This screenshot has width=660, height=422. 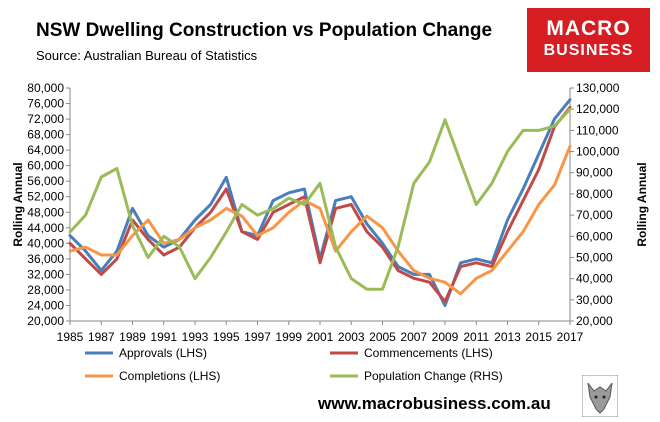 What do you see at coordinates (45, 150) in the screenshot?
I see `left-tick-label: 64,000` at bounding box center [45, 150].